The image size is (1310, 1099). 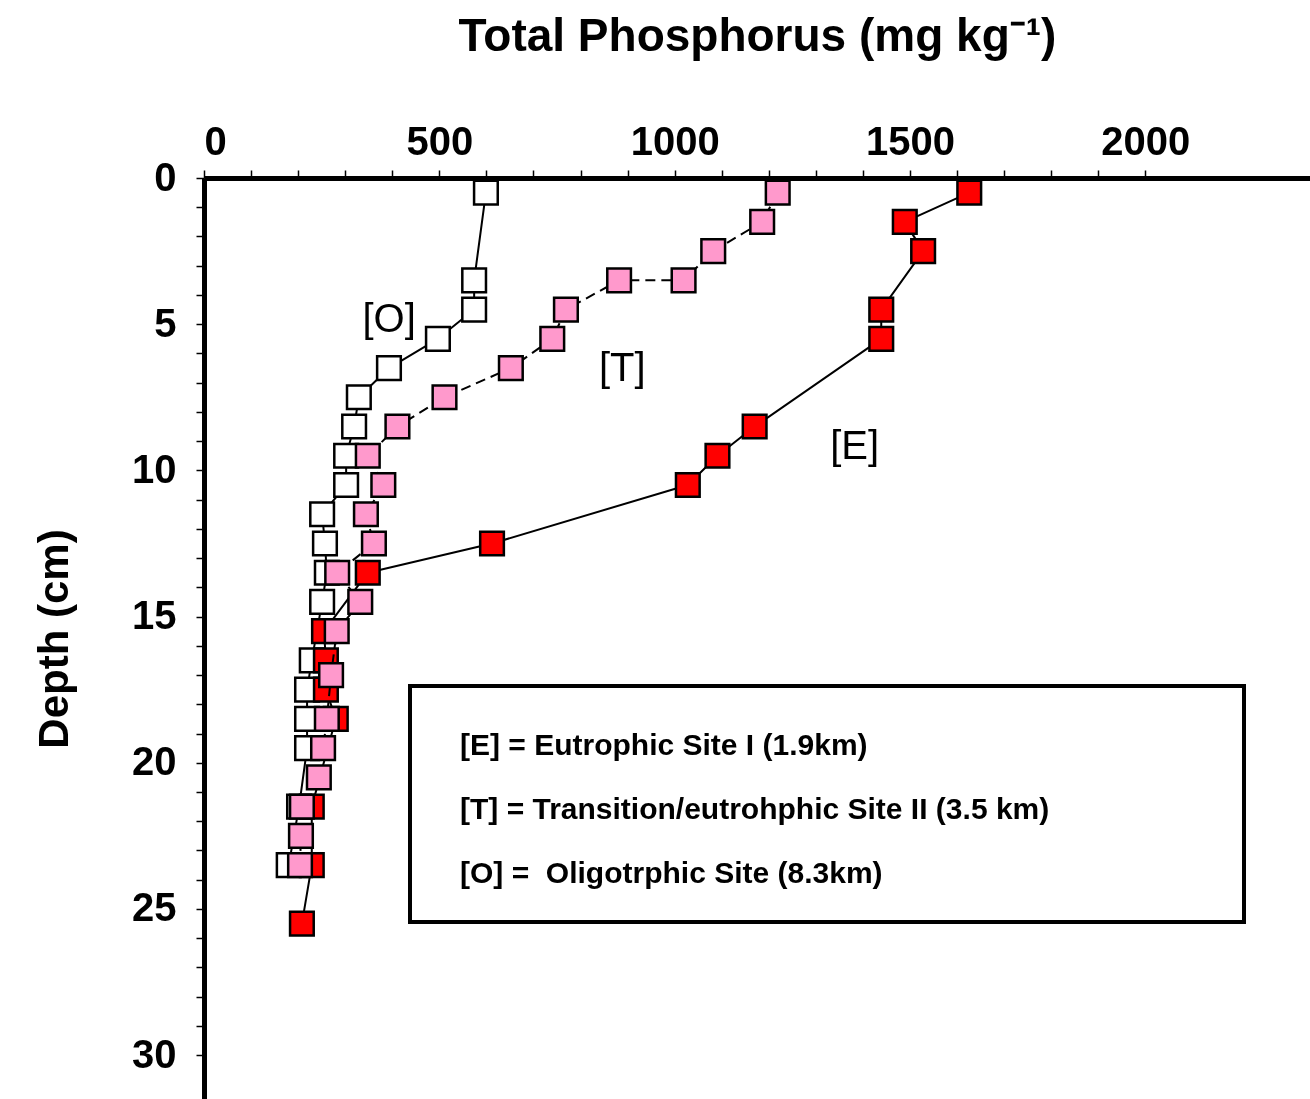 What do you see at coordinates (671, 873) in the screenshot?
I see `annotation: [O] = Oligotrphic Site (8.3km)` at bounding box center [671, 873].